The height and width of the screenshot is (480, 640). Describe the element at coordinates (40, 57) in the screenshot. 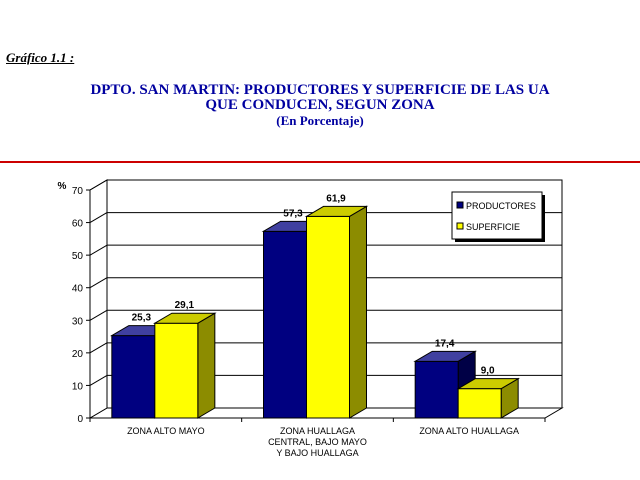

I see `figure-caption: Gráfico 1.1 :` at that location.